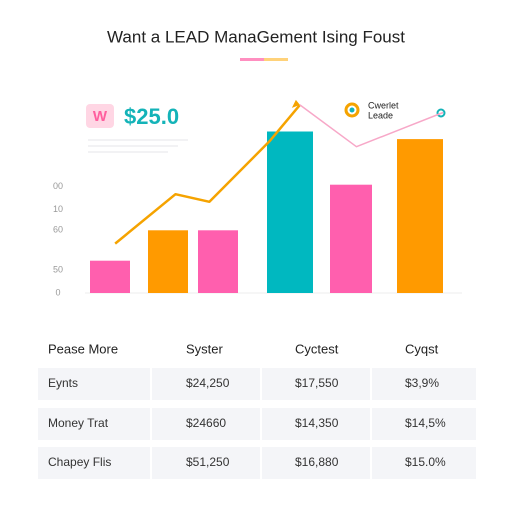  I want to click on chart-title: Want a LEAD ManaGement Ising Foust, so click(256, 36).